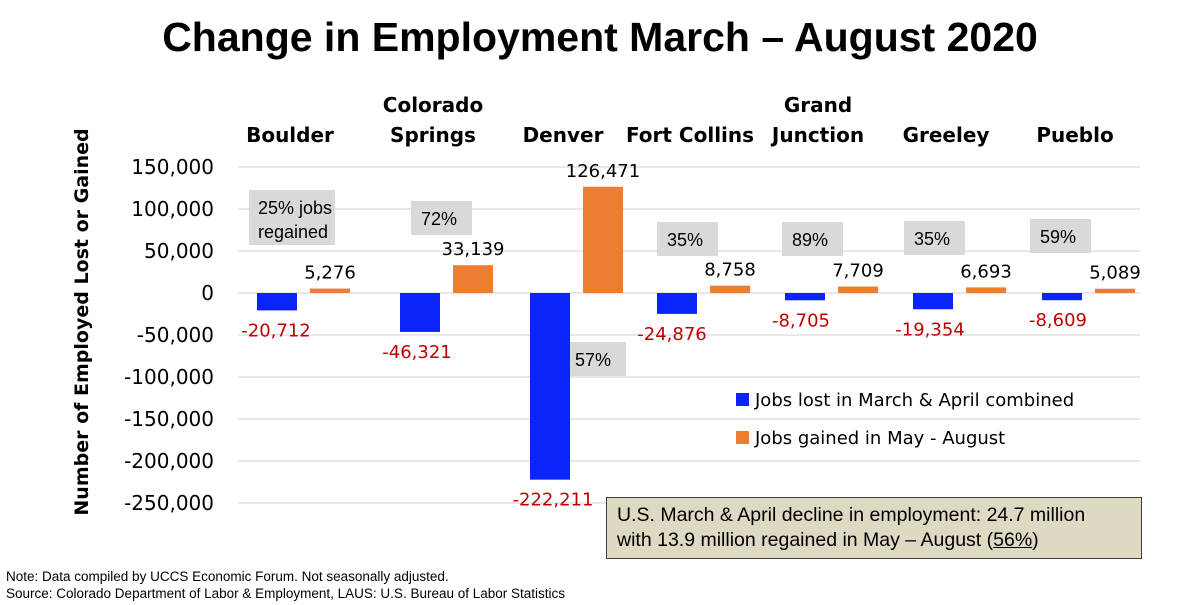 The height and width of the screenshot is (605, 1200). Describe the element at coordinates (1013, 540) in the screenshot. I see `callout-percent: 56%` at that location.